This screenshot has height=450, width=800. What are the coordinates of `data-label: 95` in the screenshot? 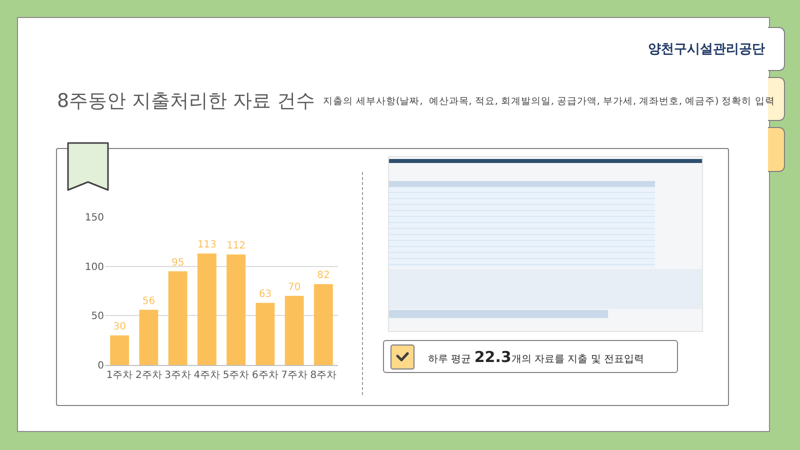 It's located at (177, 262).